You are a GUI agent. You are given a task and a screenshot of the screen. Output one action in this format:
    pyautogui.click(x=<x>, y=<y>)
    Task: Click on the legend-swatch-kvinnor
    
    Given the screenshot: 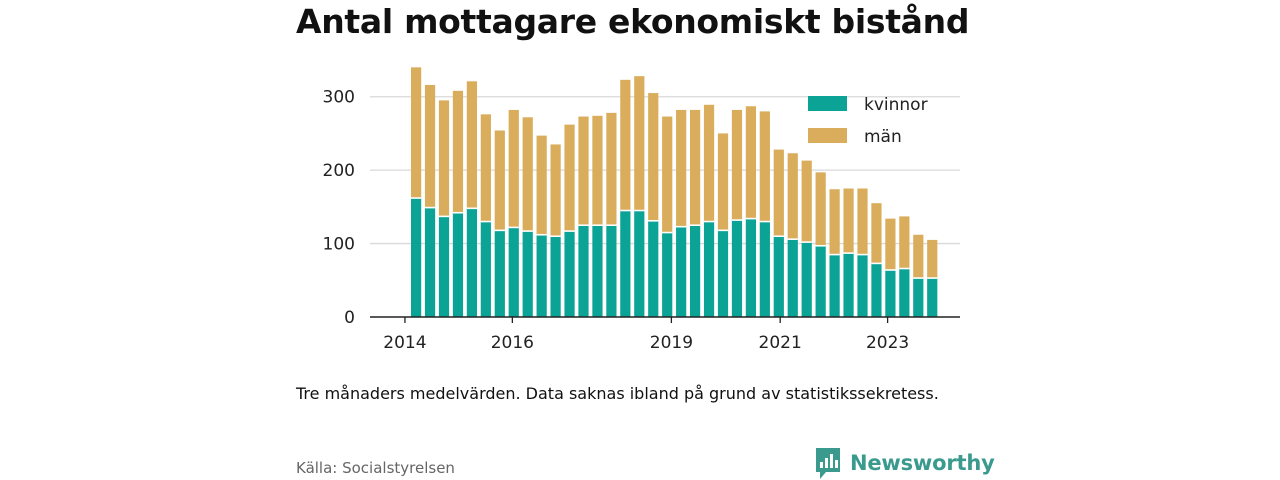 What is the action you would take?
    pyautogui.click(x=827, y=103)
    